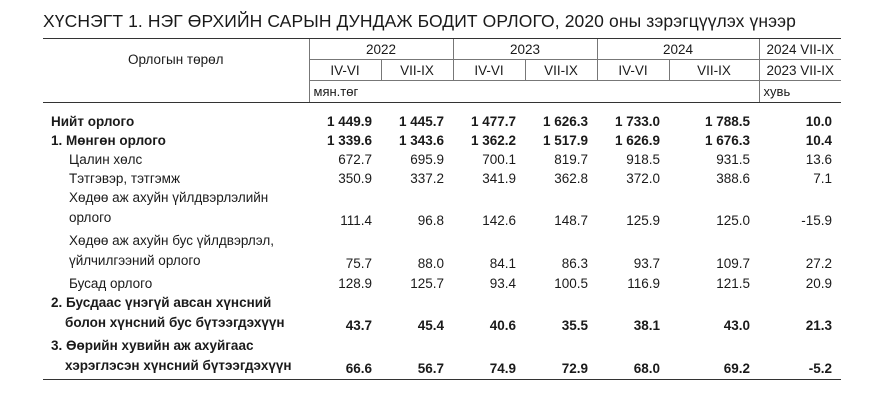 Image resolution: width=889 pixels, height=404 pixels. I want to click on cell: -15.9, so click(817, 220).